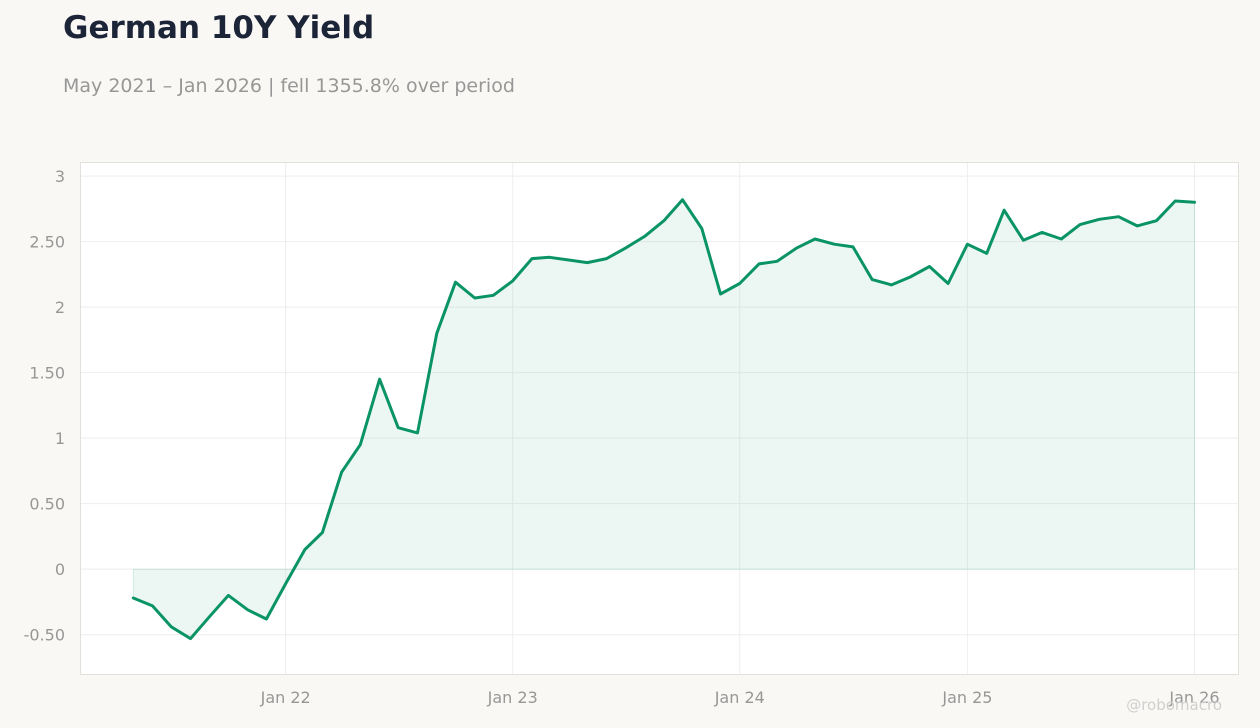  Describe the element at coordinates (44, 635) in the screenshot. I see `y-tick-label: -0.50` at that location.